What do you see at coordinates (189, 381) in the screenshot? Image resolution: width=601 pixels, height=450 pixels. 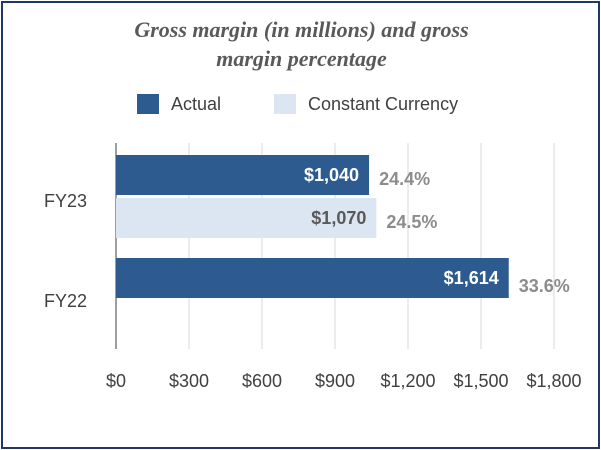 I see `x-tick-label-1: $300` at bounding box center [189, 381].